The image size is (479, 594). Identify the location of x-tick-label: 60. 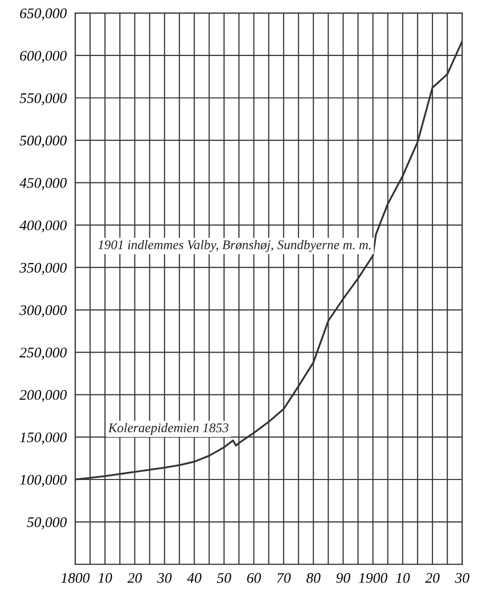
(254, 578).